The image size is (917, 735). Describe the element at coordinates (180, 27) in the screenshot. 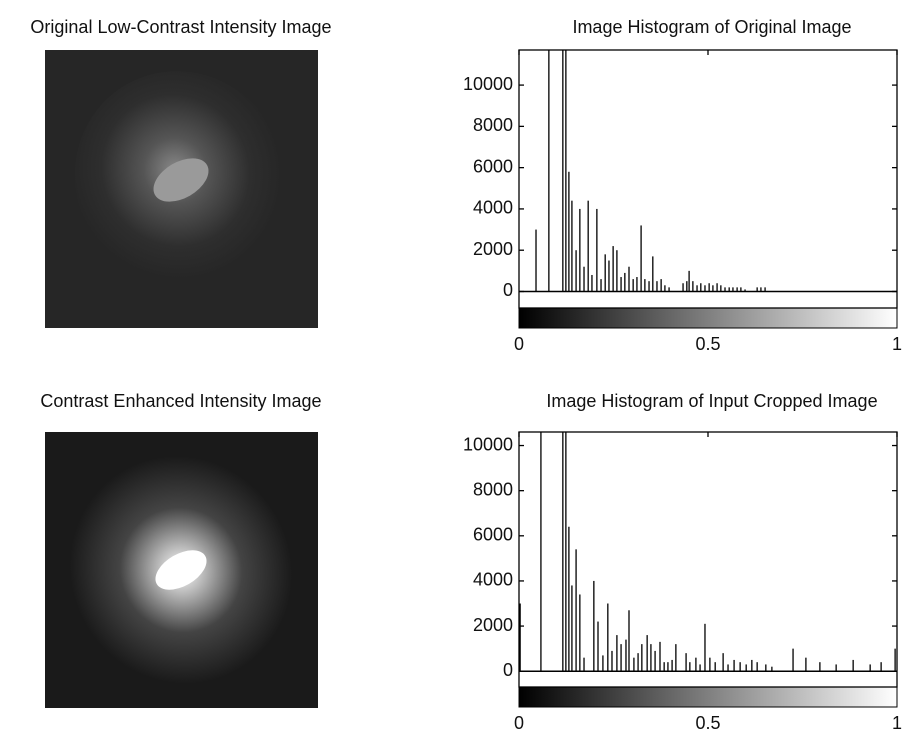

I see `panel-title: Original Low-Contrast Intensity Image` at that location.